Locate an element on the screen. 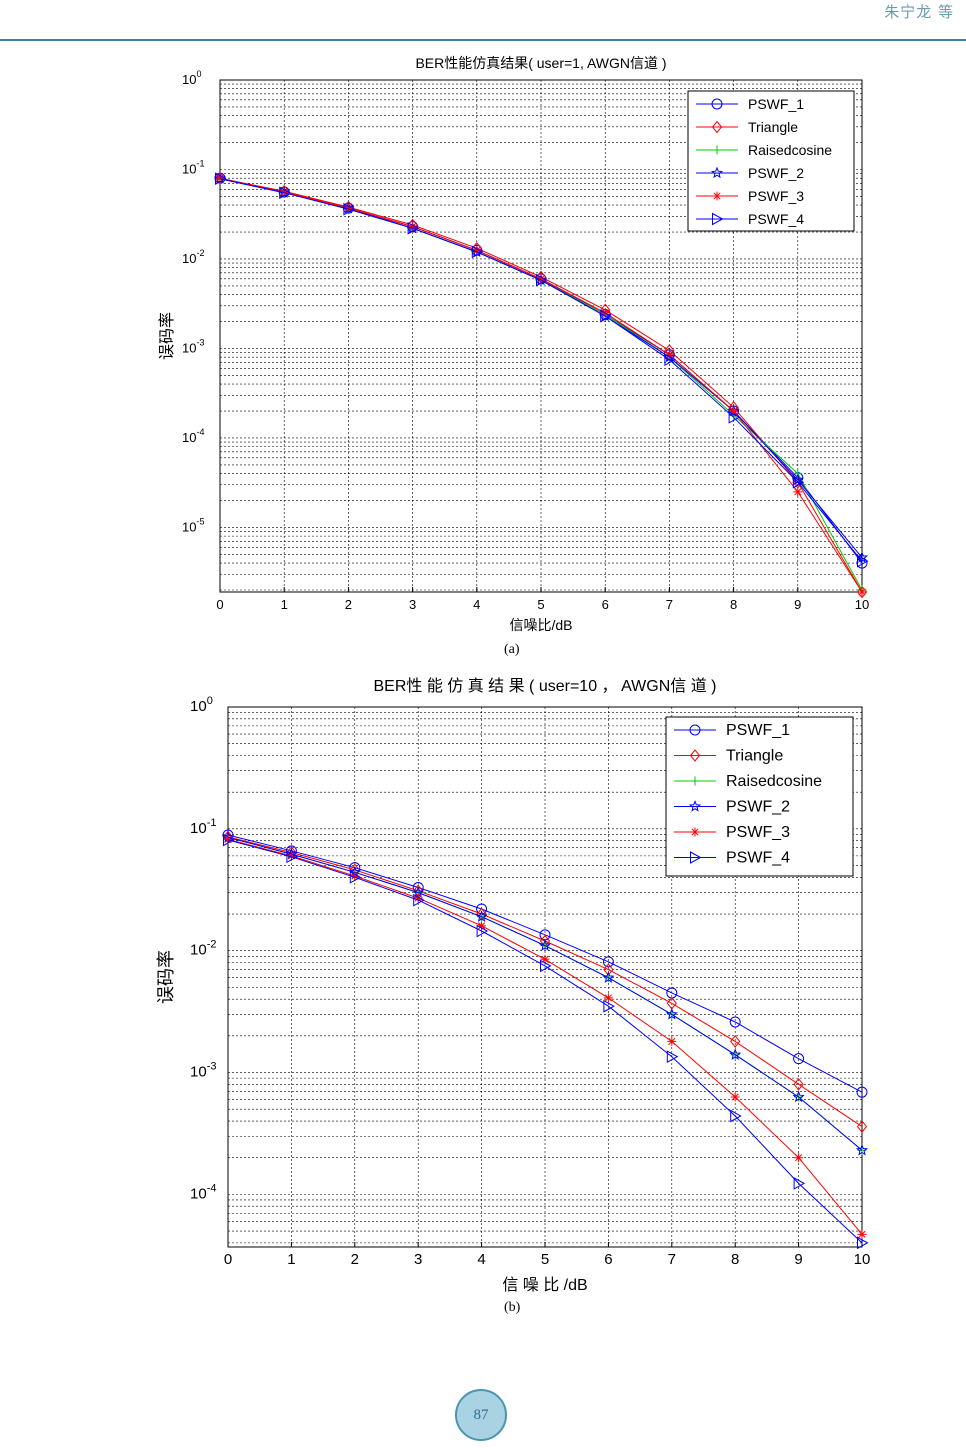  legend-box is located at coordinates (759, 796).